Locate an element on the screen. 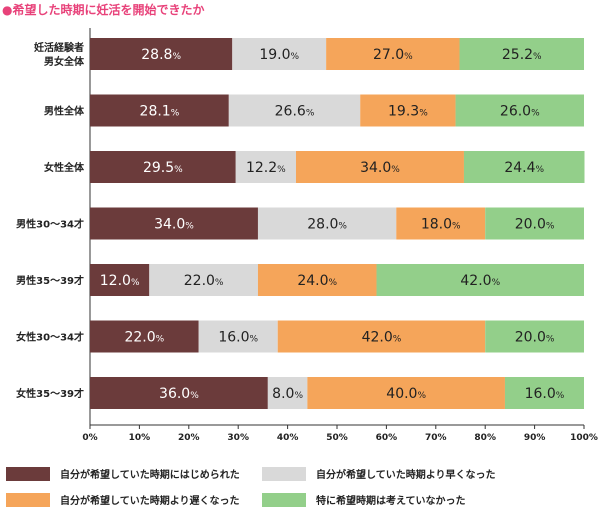 The height and width of the screenshot is (513, 600). bar-label-5-3: 20.0% is located at coordinates (535, 338).